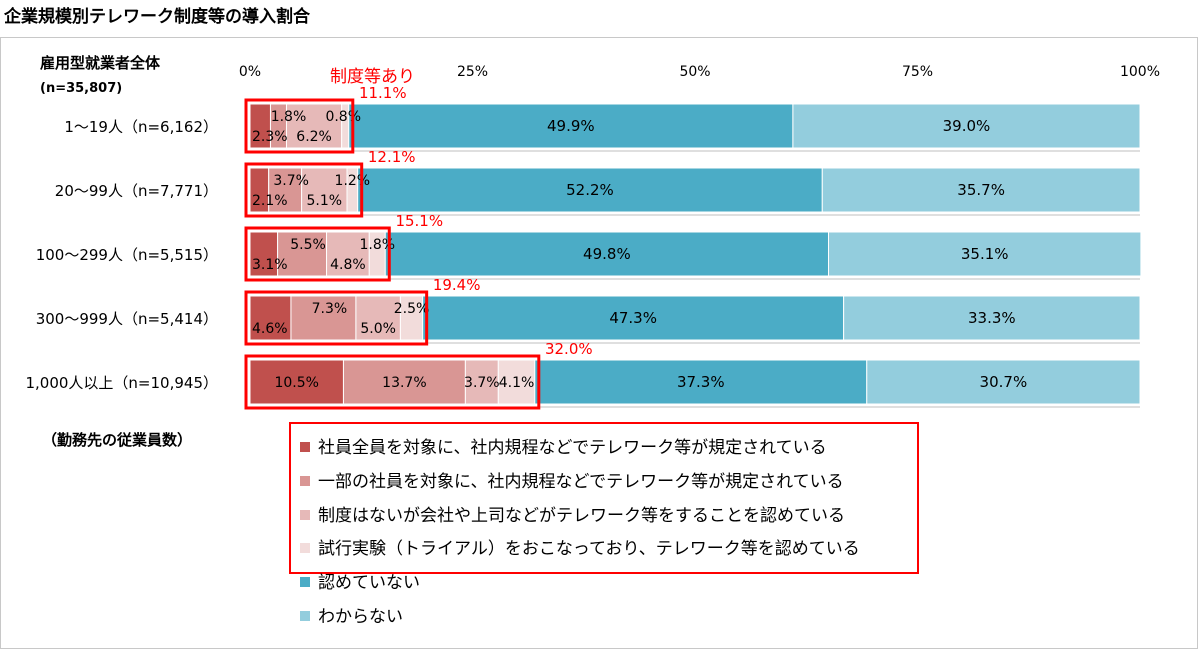 Image resolution: width=1200 pixels, height=659 pixels. I want to click on data-label: 3.1%, so click(270, 265).